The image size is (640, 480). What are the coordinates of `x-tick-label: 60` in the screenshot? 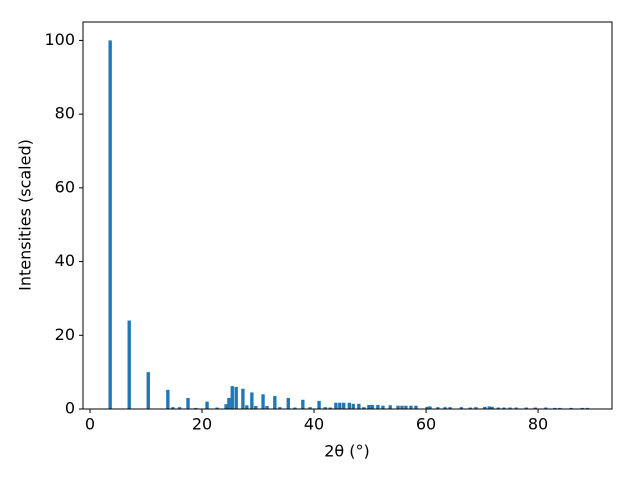 It's located at (426, 424).